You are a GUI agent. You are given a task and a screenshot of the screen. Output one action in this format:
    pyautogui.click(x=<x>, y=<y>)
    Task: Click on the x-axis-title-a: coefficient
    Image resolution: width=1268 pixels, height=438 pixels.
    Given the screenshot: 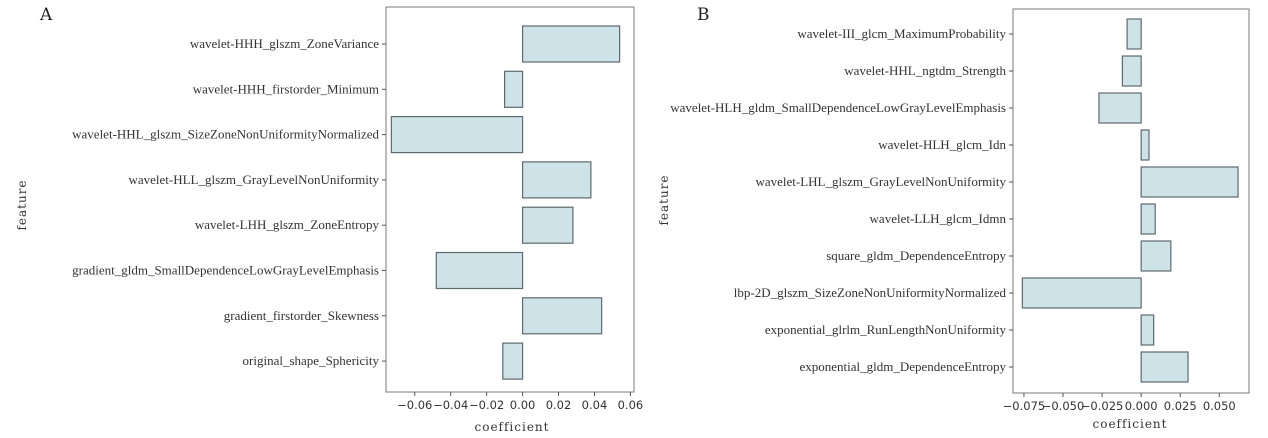 What is the action you would take?
    pyautogui.click(x=512, y=427)
    